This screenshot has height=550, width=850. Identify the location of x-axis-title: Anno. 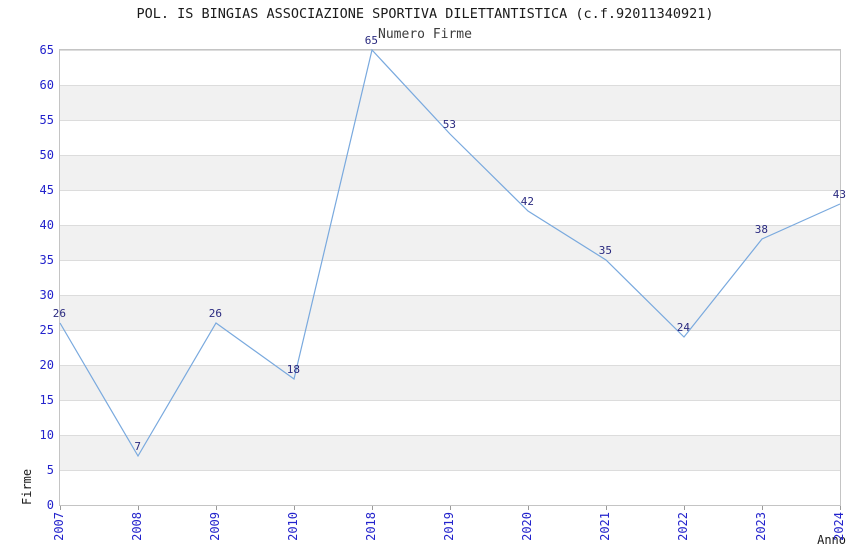
(831, 540).